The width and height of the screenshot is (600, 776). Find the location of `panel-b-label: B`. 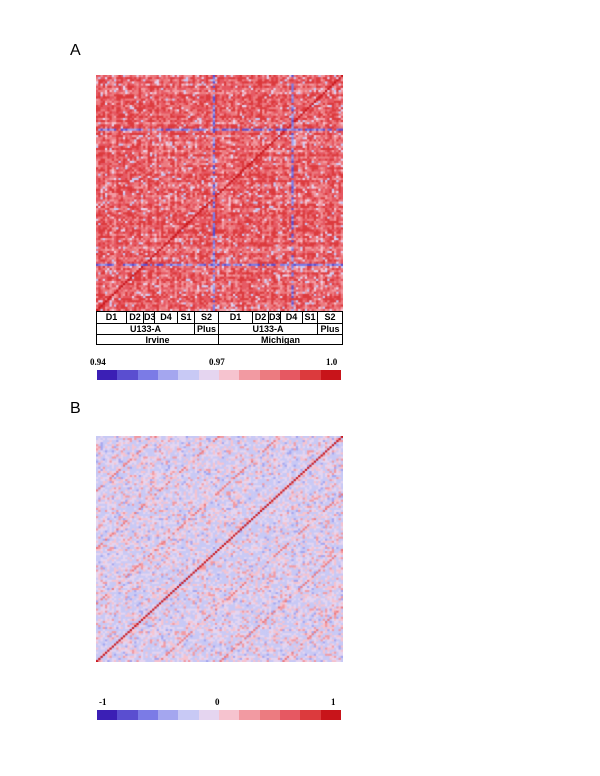

panel-b-label: B is located at coordinates (75, 408).